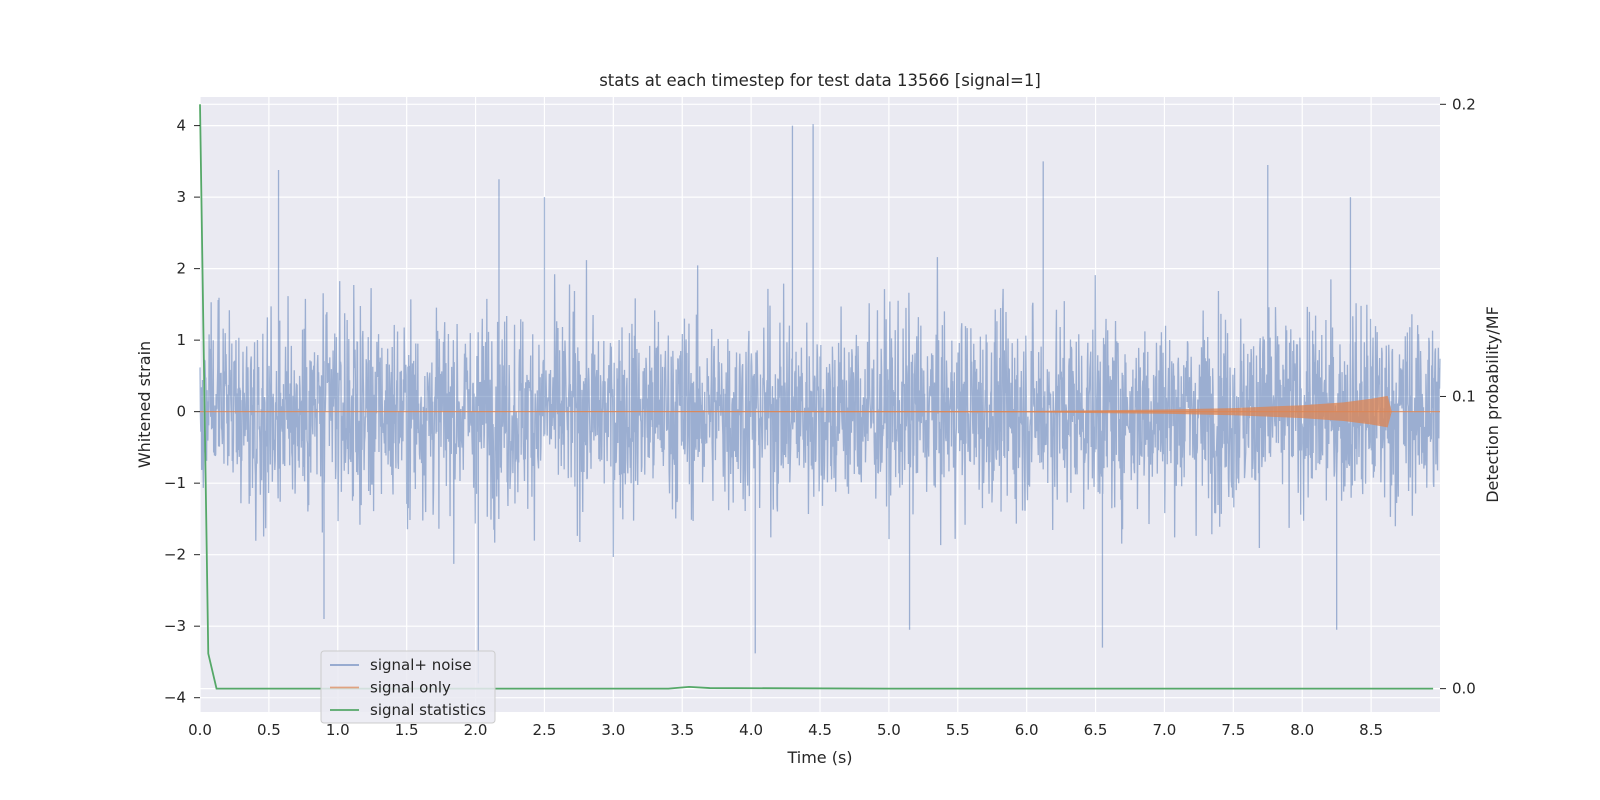 Image resolution: width=1600 pixels, height=800 pixels. I want to click on x-tick-label: 0.0, so click(200, 730).